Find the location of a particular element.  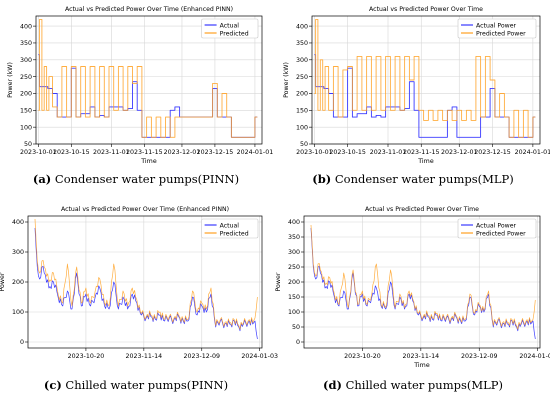

caption-b: (b) Condenser water pumps(MLP) is located at coordinates (413, 179).